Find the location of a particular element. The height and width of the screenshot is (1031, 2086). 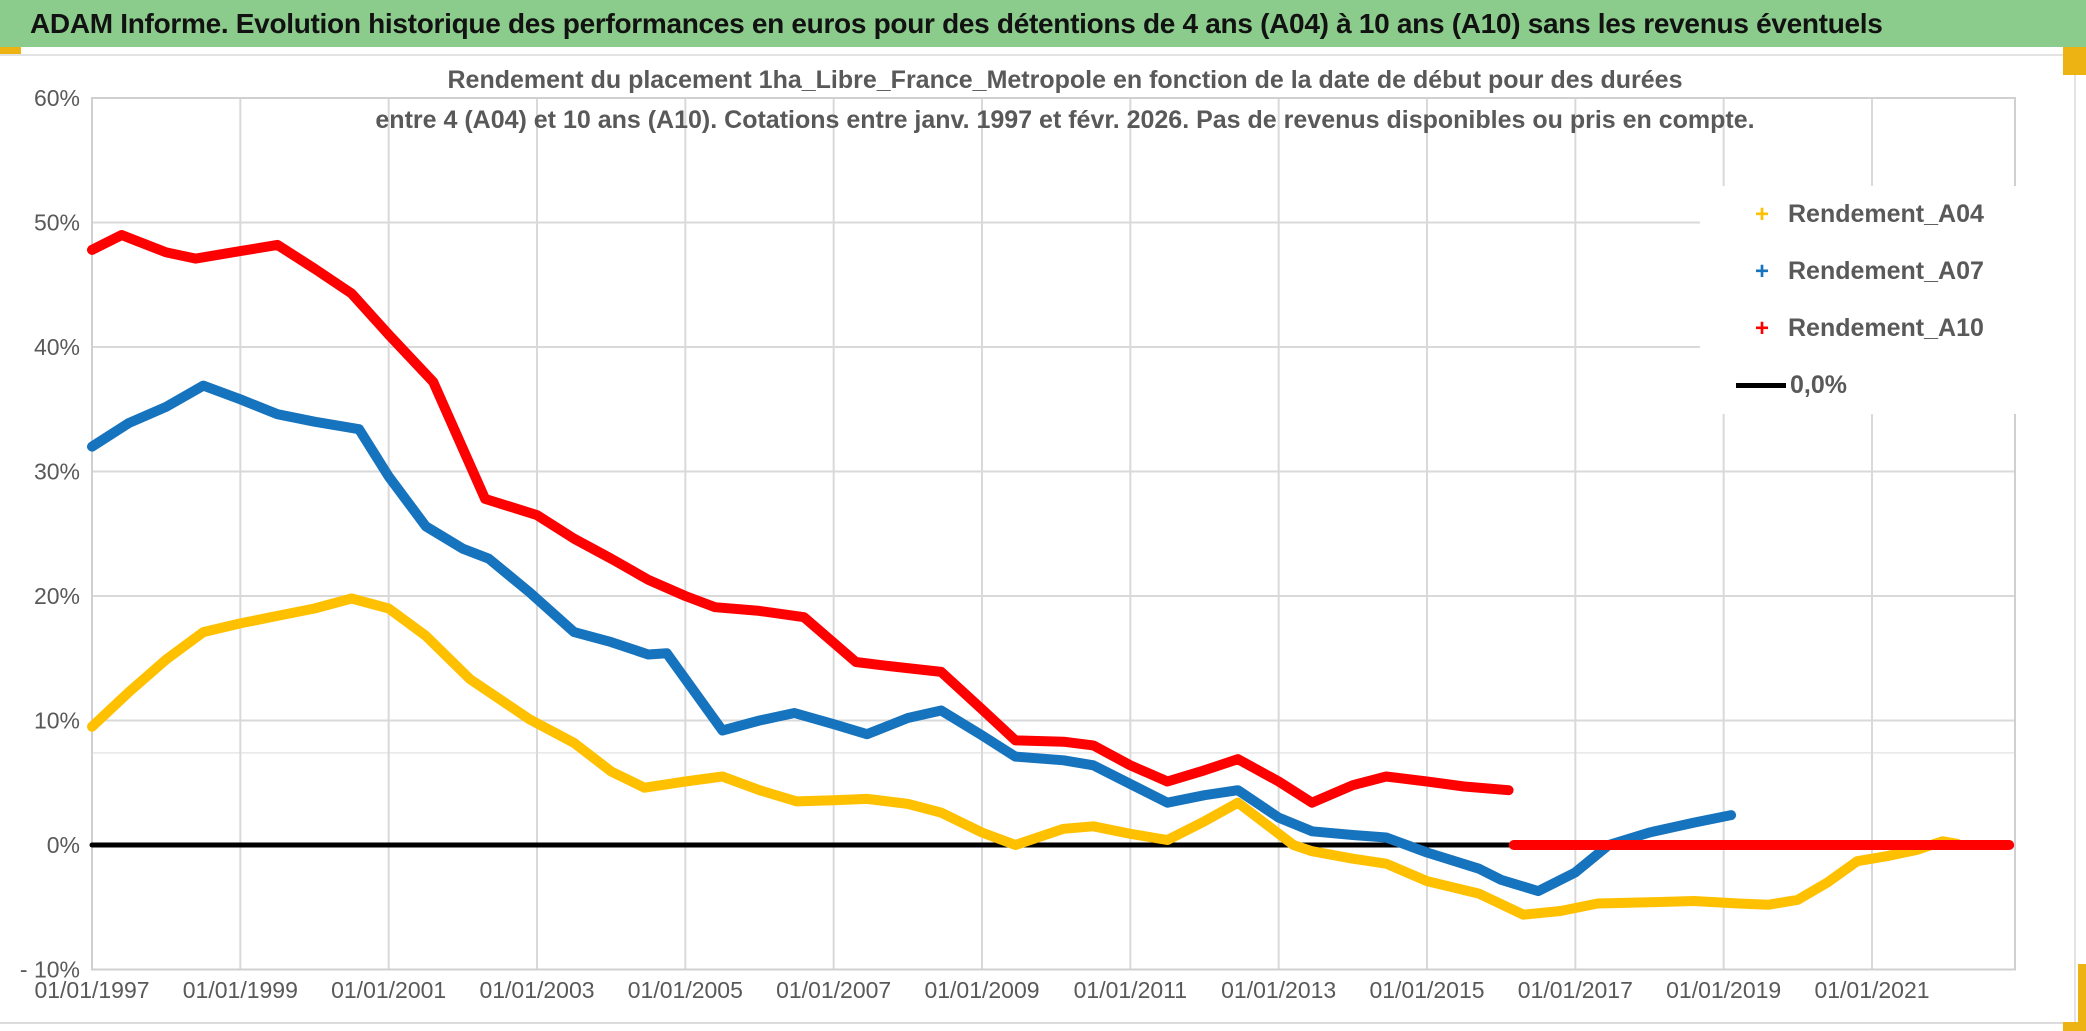

x-tick-label: 01/01/2011 is located at coordinates (1130, 990).